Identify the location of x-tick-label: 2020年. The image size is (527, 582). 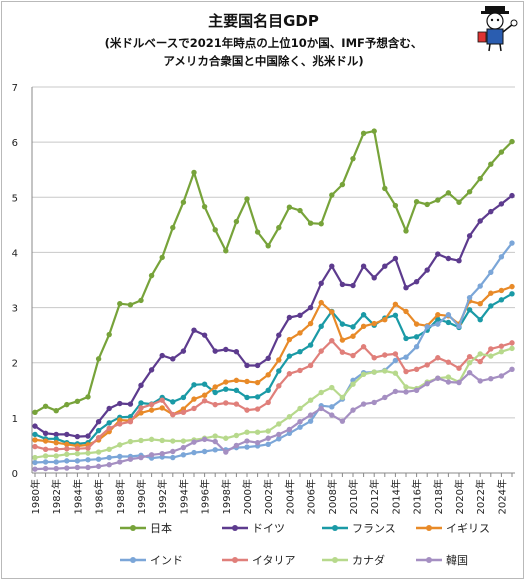
(459, 496).